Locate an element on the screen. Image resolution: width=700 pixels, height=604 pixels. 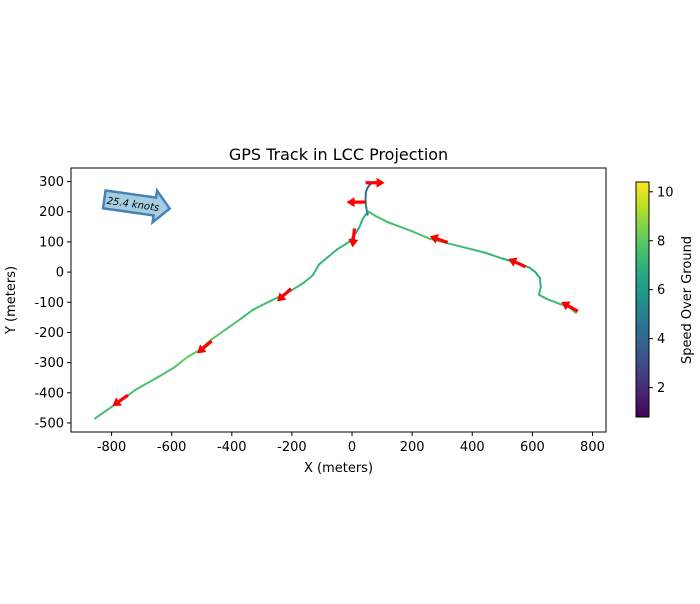
colorbar-tick-label: 6 is located at coordinates (661, 290).